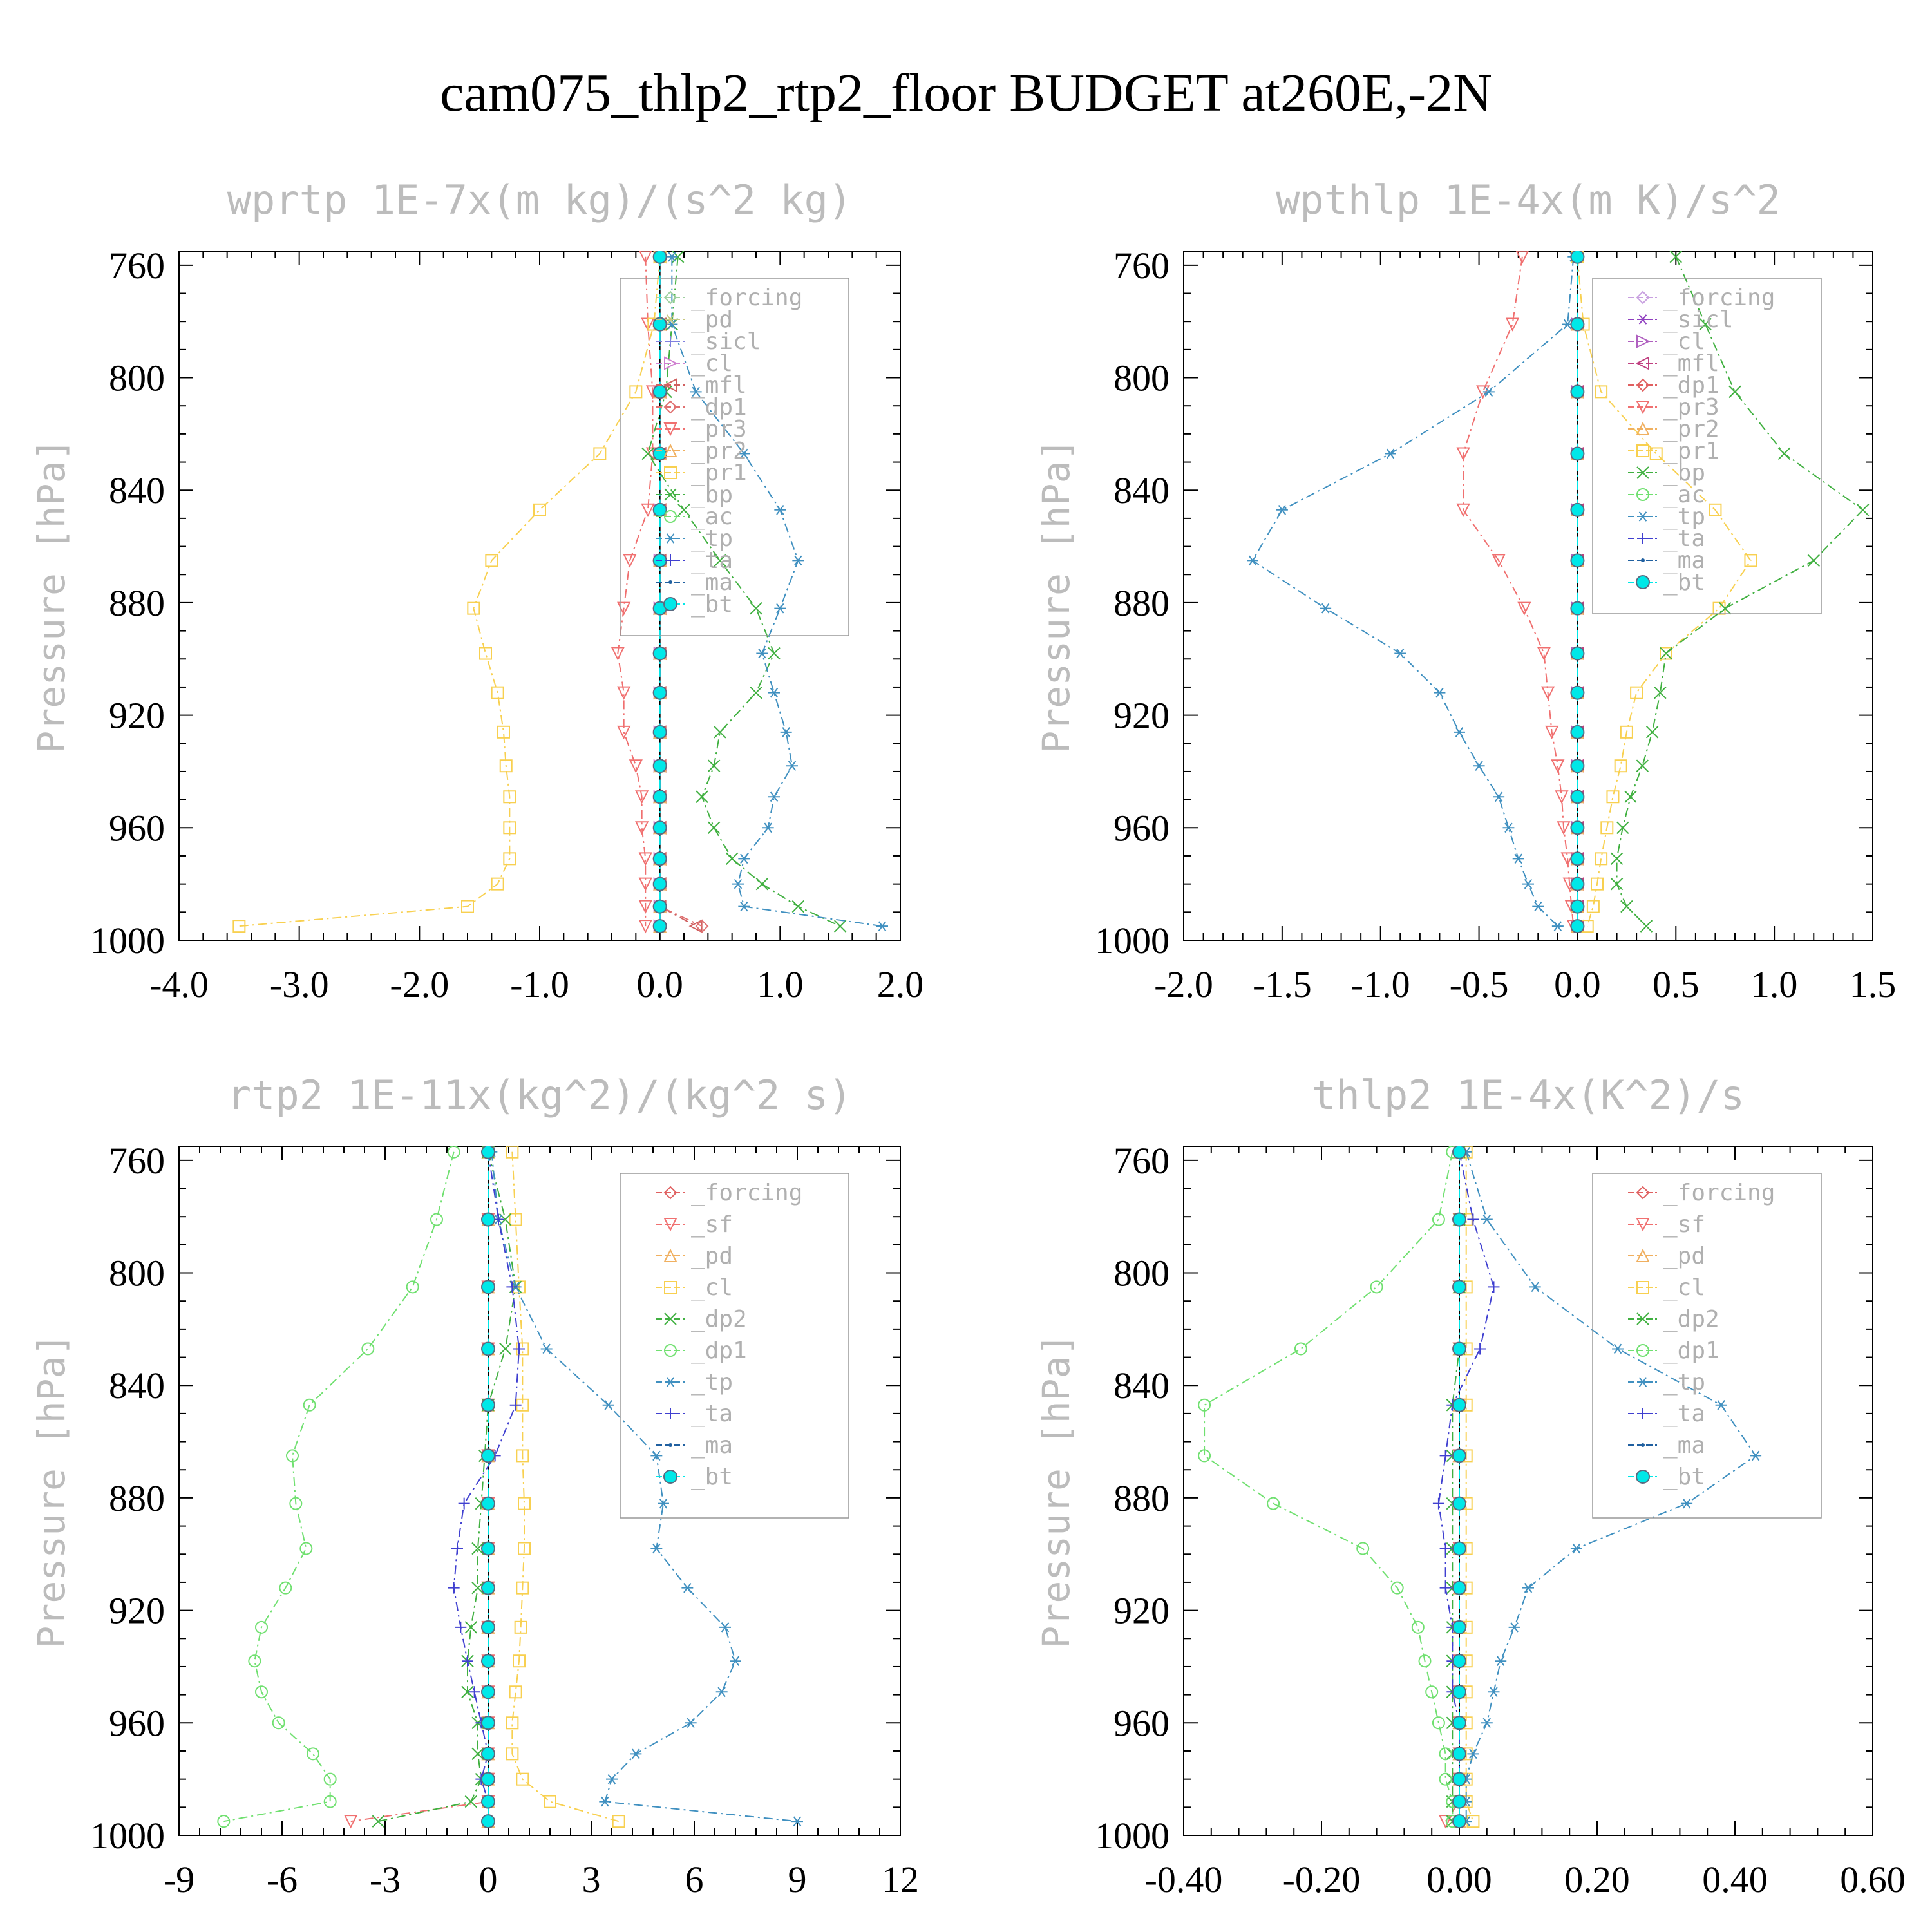 This screenshot has width=1932, height=1932. What do you see at coordinates (712, 1477) in the screenshot?
I see `legend-label: _bt` at bounding box center [712, 1477].